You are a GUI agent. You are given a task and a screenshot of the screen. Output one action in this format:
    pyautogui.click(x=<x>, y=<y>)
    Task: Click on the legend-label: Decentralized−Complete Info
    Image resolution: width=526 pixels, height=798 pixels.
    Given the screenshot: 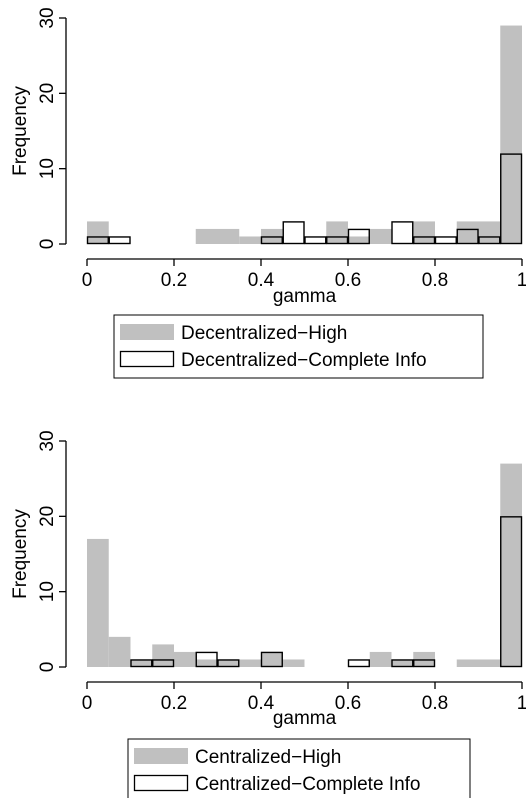 What is the action you would take?
    pyautogui.click(x=304, y=360)
    